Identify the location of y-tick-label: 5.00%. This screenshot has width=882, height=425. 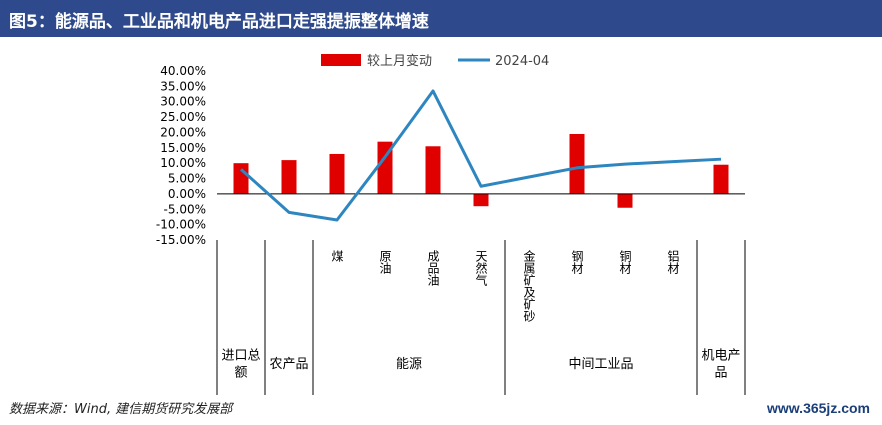
(187, 179).